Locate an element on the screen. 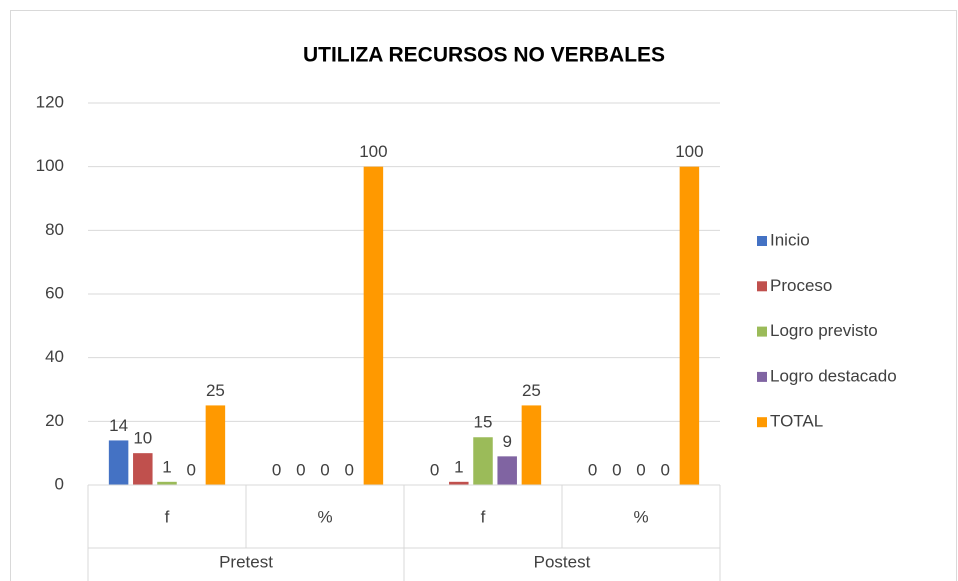 This screenshot has width=958, height=581. legend-label: Proceso is located at coordinates (801, 285).